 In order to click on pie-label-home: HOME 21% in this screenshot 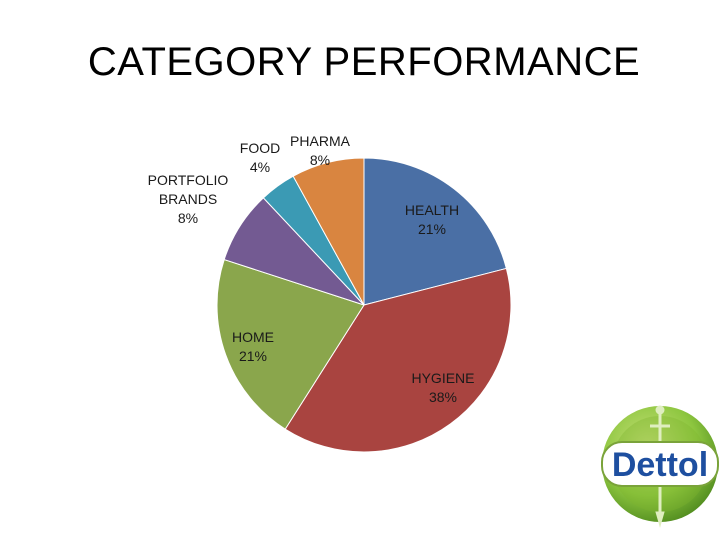, I will do `click(253, 346)`.